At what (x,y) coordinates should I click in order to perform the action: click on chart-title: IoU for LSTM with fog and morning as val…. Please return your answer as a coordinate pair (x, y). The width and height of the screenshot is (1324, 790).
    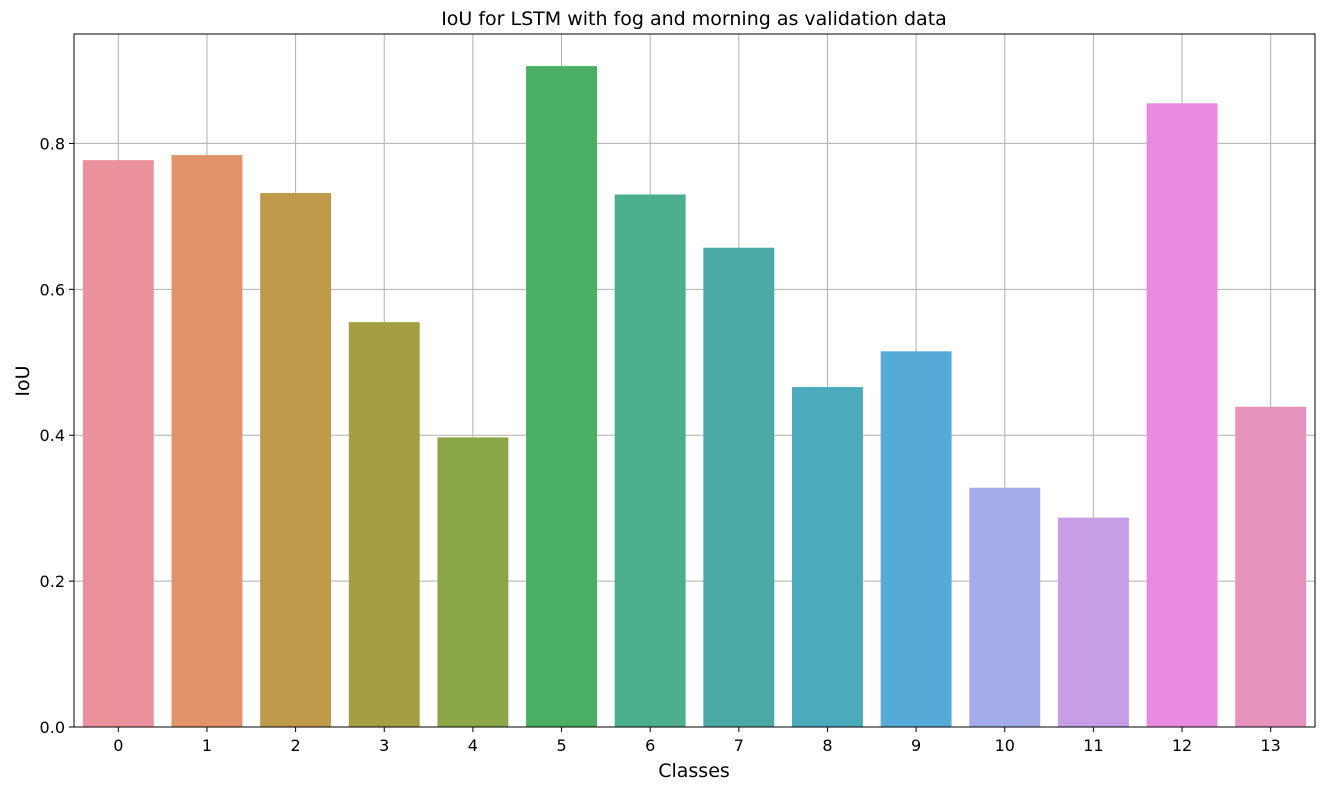
    Looking at the image, I should click on (694, 19).